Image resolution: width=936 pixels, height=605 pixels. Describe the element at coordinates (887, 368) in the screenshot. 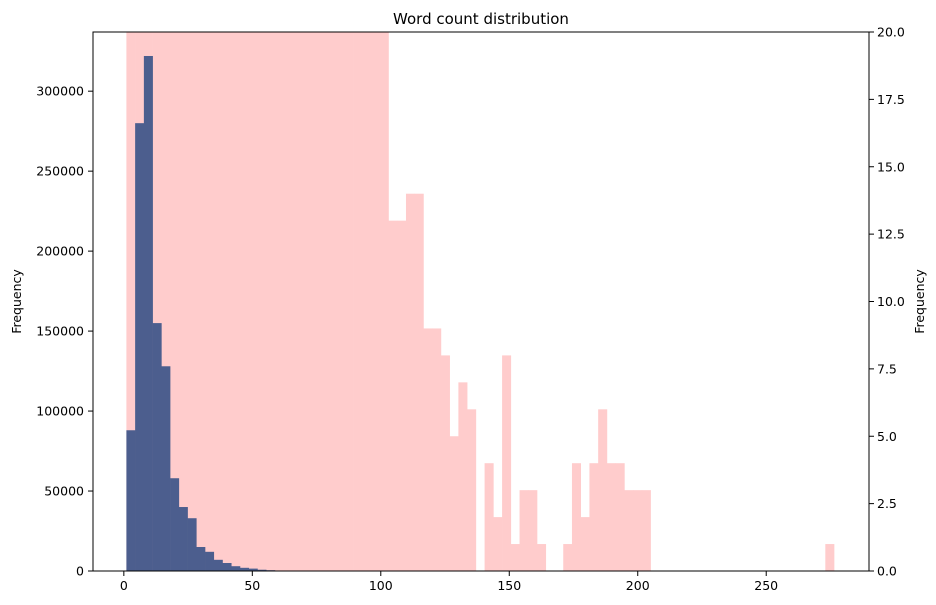

I see `y-right-tick-label: 7.5` at that location.